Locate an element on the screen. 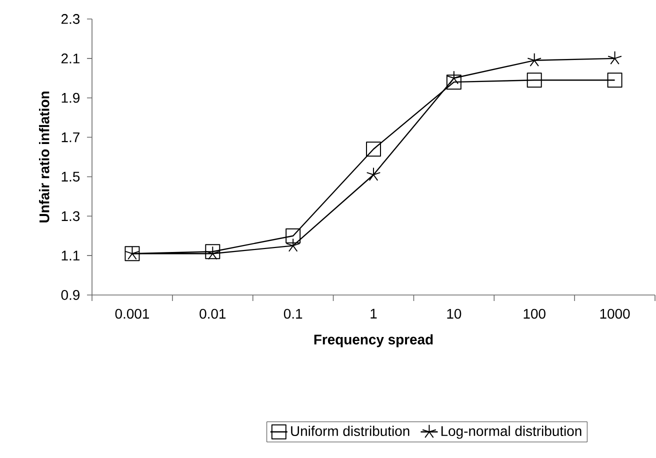 The width and height of the screenshot is (656, 458). y-tick-label: 2.1 is located at coordinates (70, 59).